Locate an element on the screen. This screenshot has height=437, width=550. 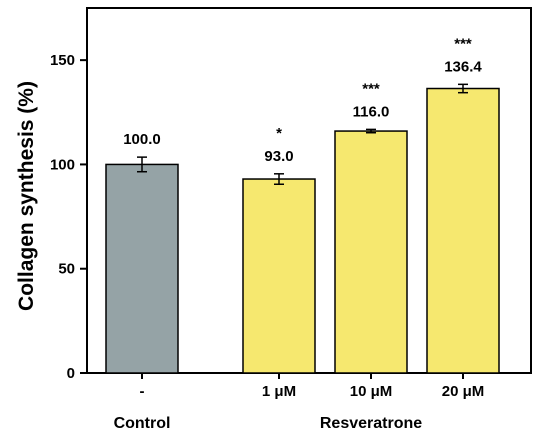
y-axis: 0 50 100 150 is located at coordinates (68, 217).